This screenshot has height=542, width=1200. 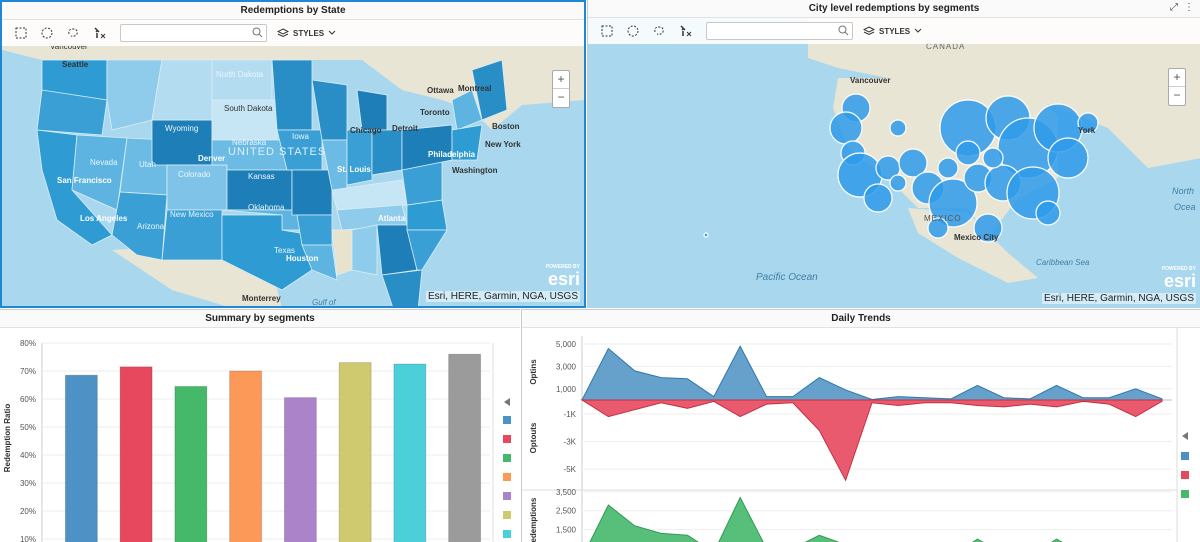 What do you see at coordinates (475, 88) in the screenshot?
I see `map-label: Montreal` at bounding box center [475, 88].